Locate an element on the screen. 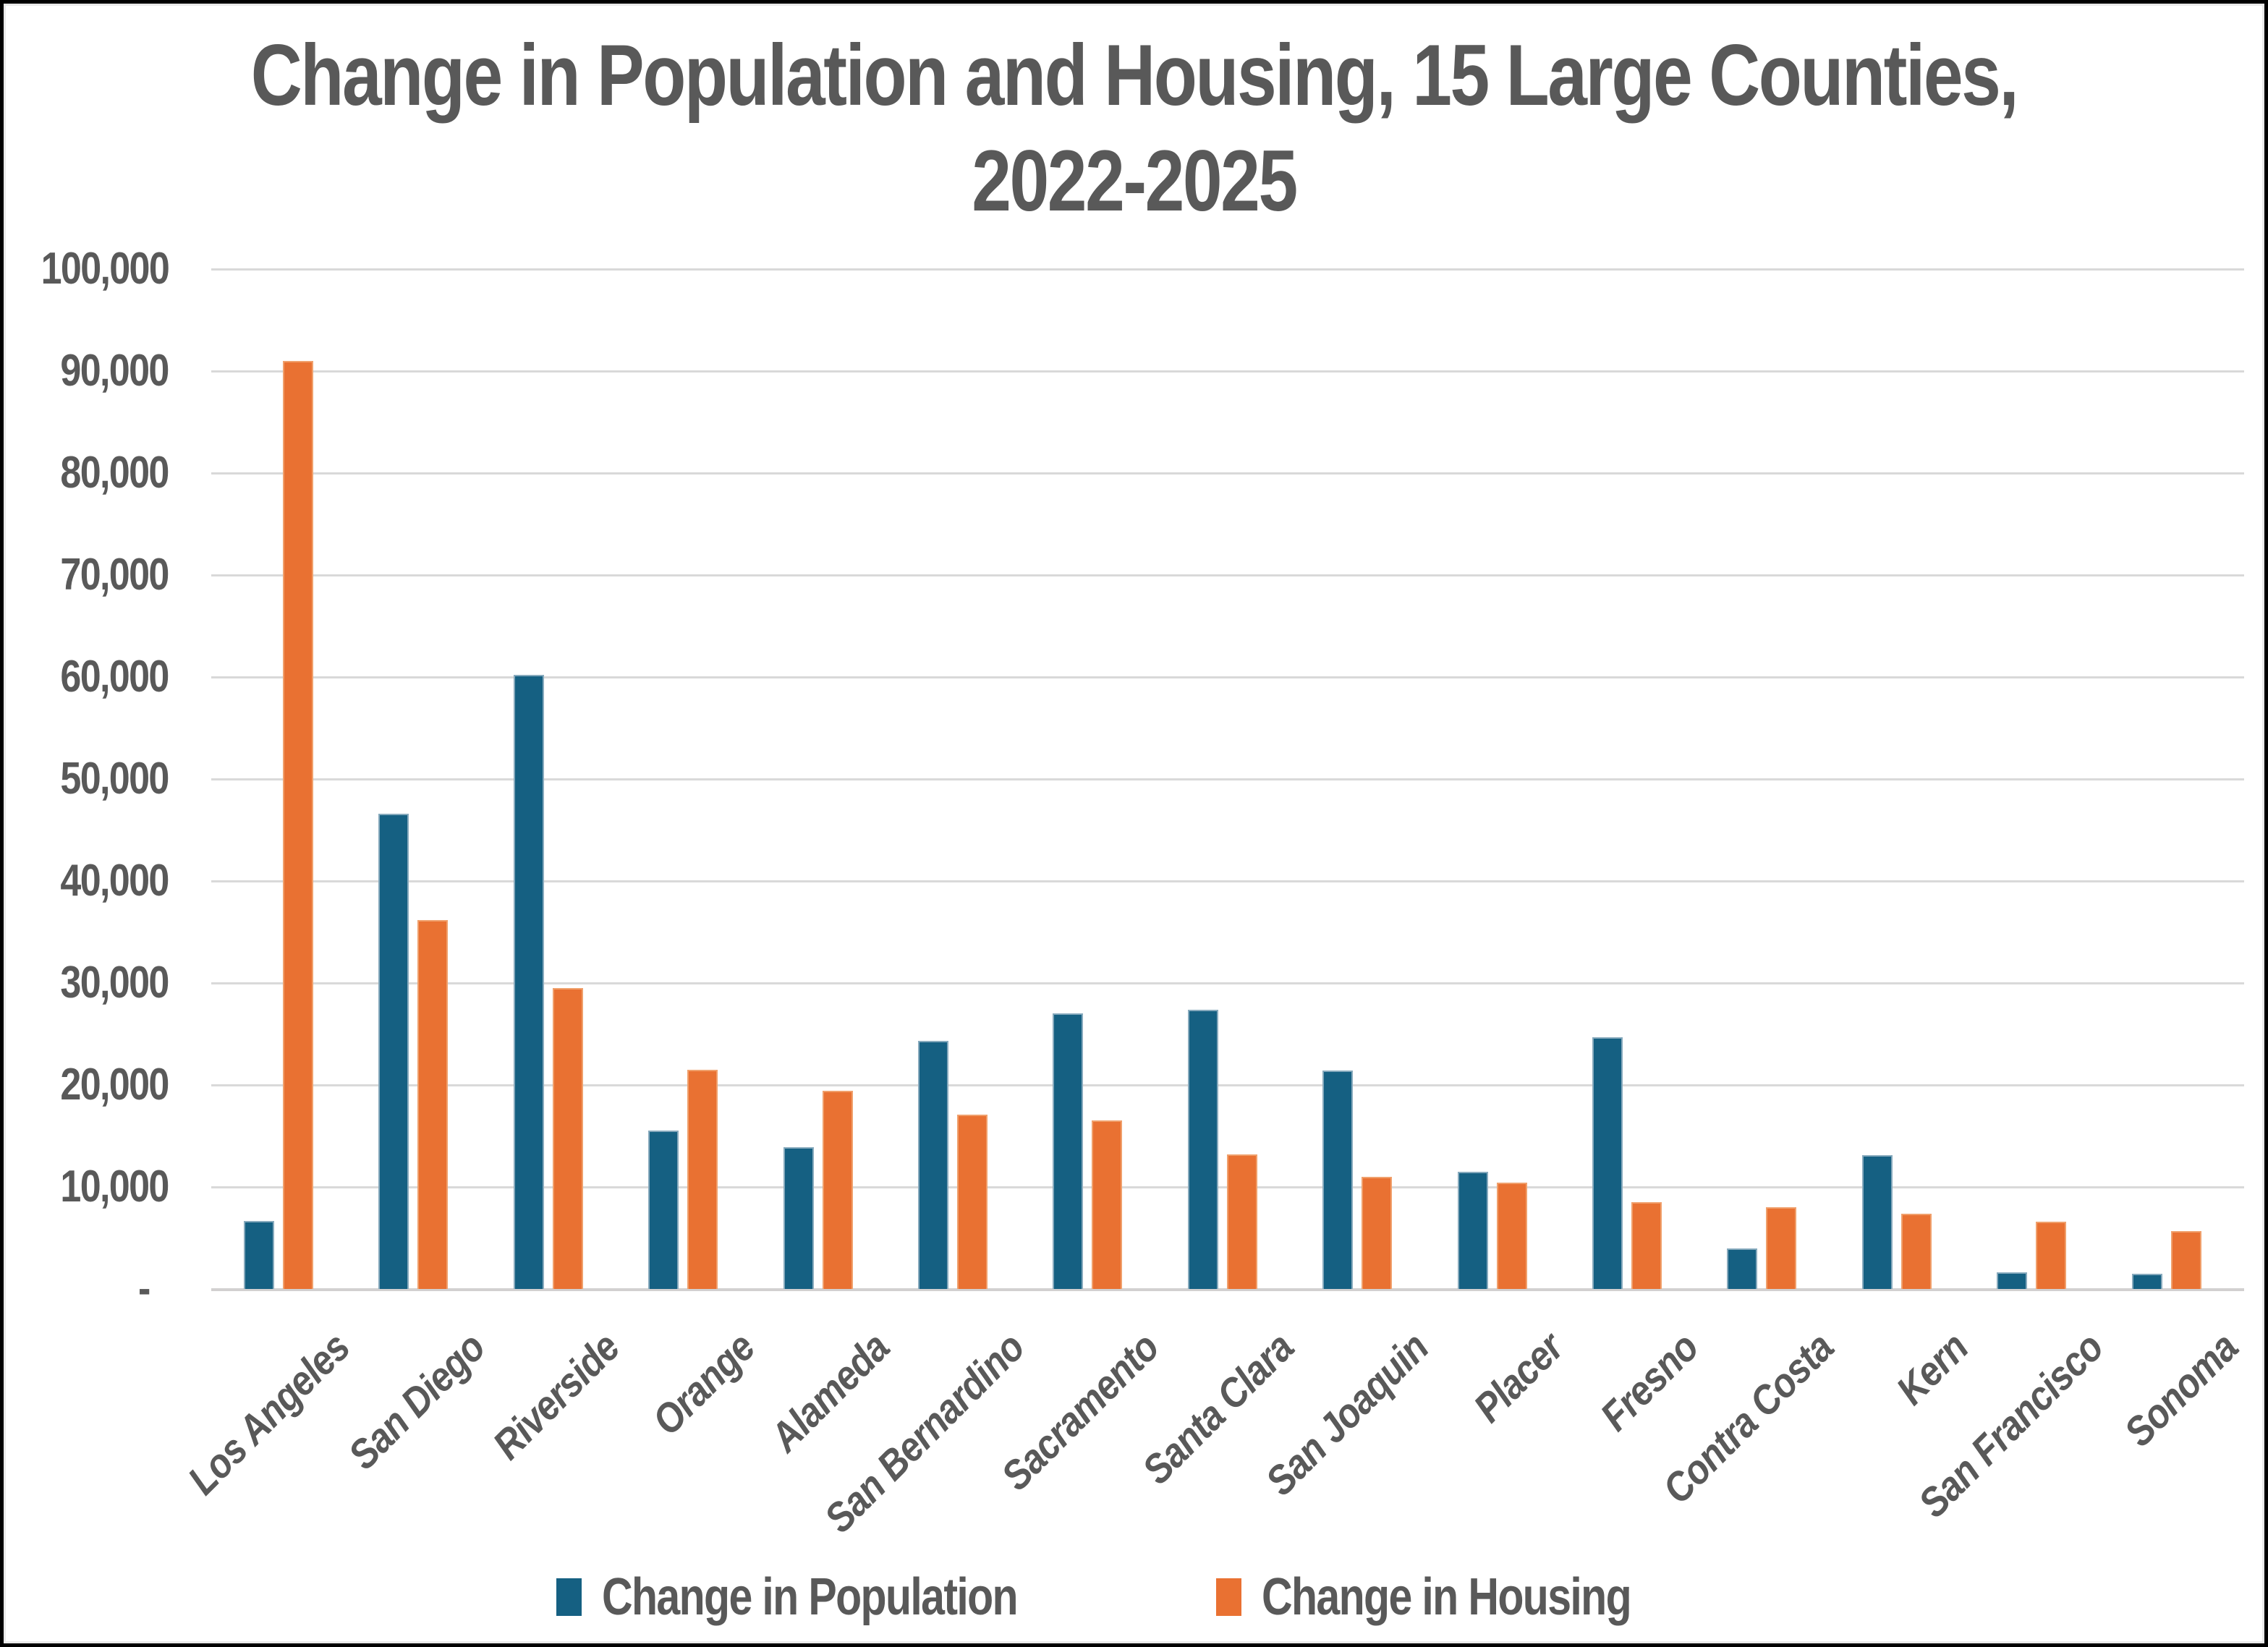 This screenshot has height=1647, width=2268. y-axis-tick: 50,000 is located at coordinates (115, 779).